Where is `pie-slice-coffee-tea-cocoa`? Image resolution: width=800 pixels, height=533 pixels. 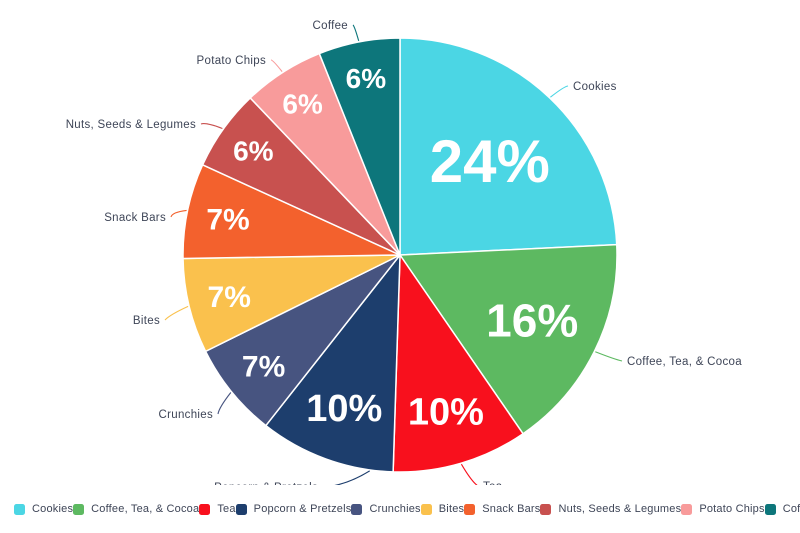
pie-slice-coffee-tea-cocoa is located at coordinates (508, 339).